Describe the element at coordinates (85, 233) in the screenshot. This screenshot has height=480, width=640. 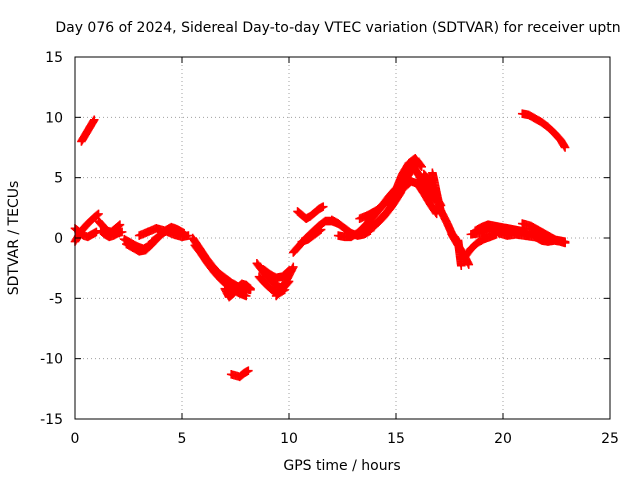
I see `track-t2` at that location.